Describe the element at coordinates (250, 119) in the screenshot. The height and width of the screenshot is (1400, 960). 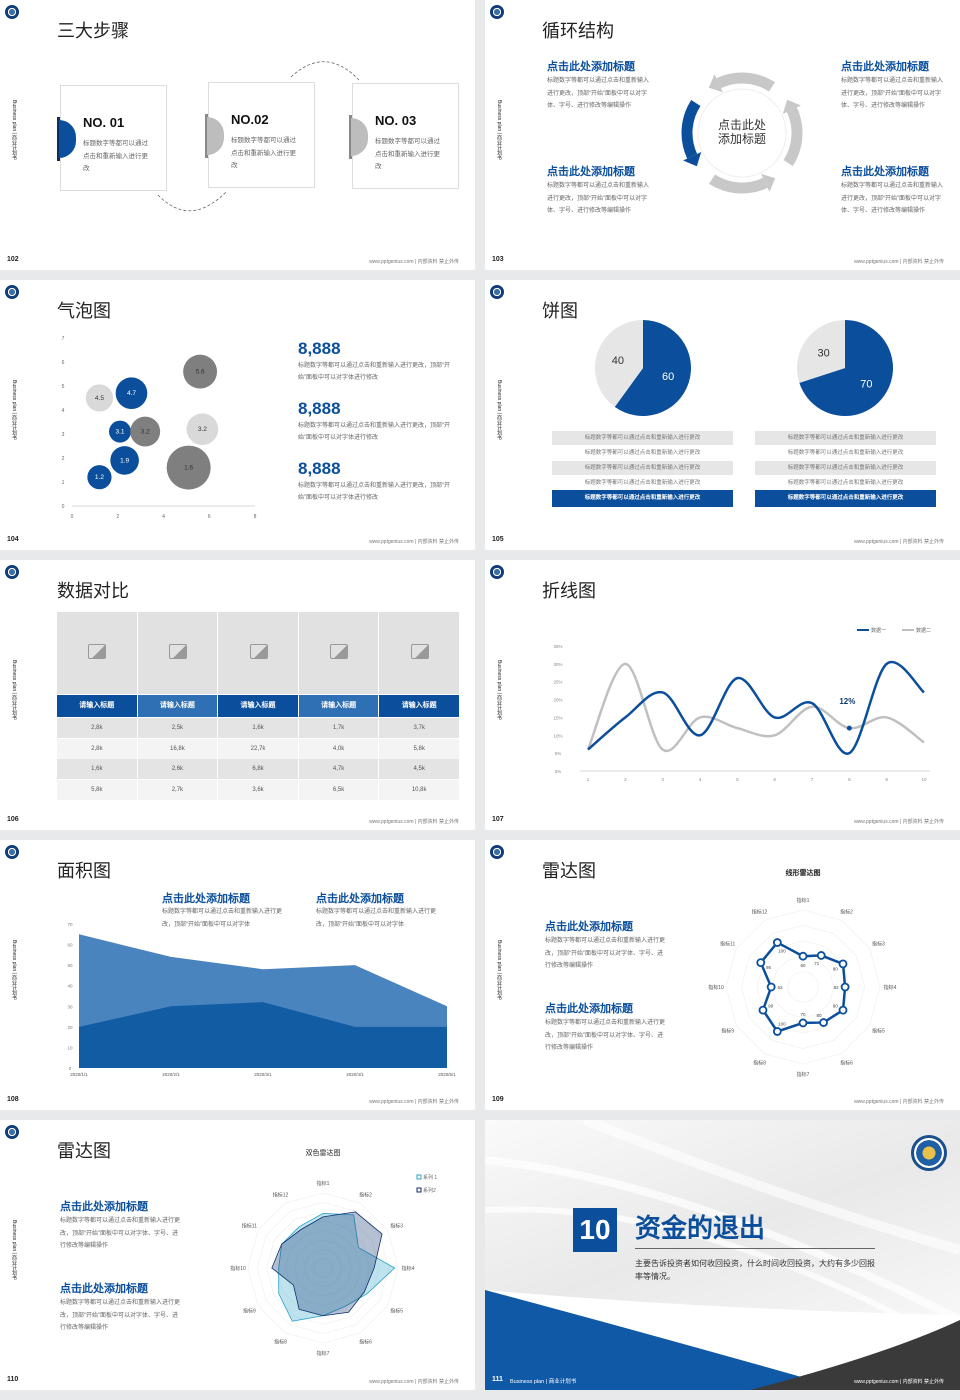
I see `step-number: NO.02` at that location.